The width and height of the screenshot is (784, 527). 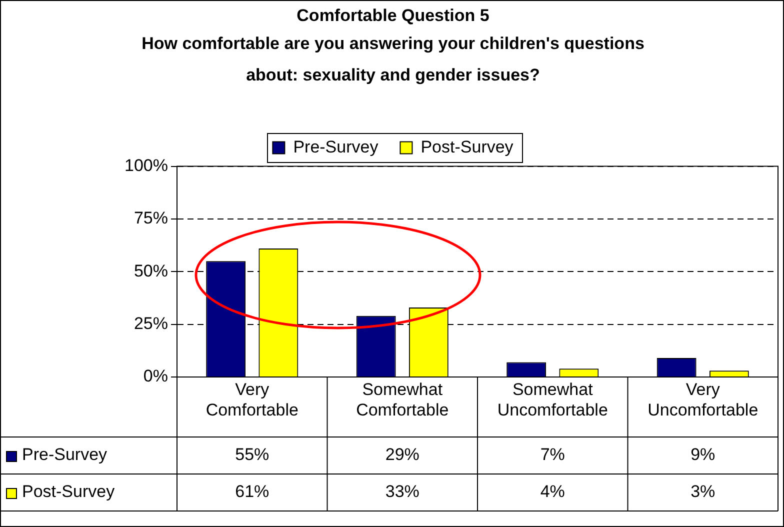 What do you see at coordinates (703, 492) in the screenshot?
I see `data-label: 3%` at bounding box center [703, 492].